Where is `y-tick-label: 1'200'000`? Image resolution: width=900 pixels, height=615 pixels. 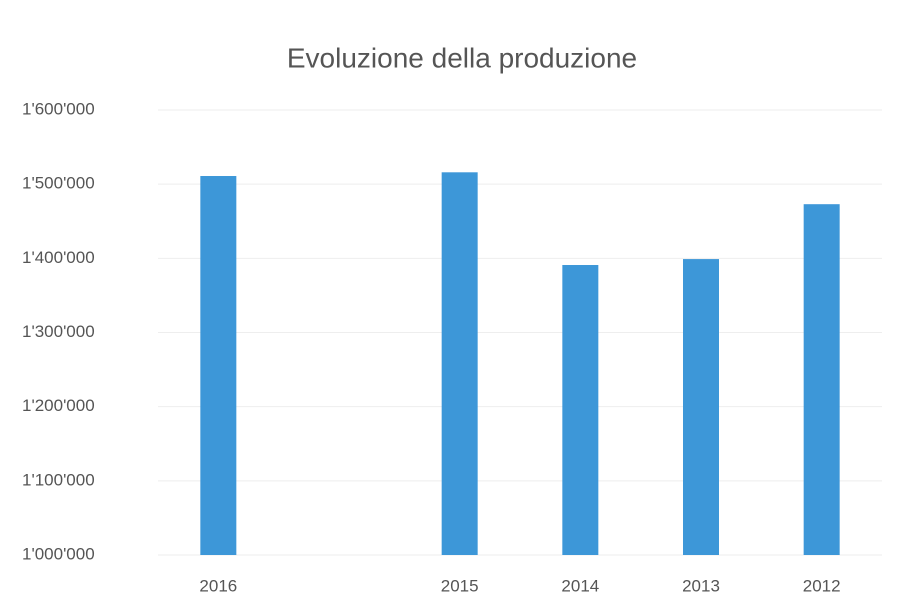
y-tick-label: 1'200'000 is located at coordinates (58, 405).